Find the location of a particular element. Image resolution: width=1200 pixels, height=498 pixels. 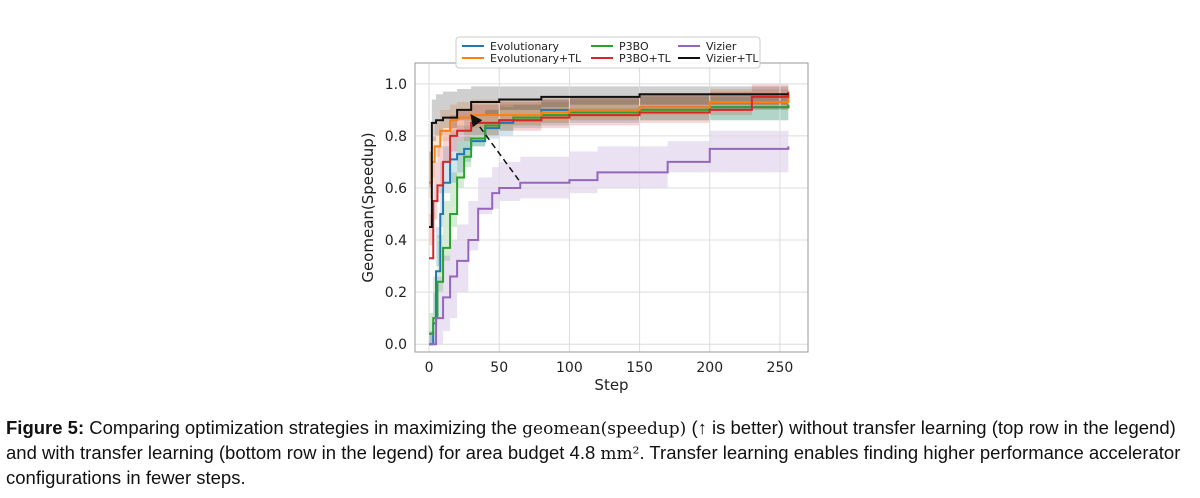

x-axis-label: Step is located at coordinates (611, 385).